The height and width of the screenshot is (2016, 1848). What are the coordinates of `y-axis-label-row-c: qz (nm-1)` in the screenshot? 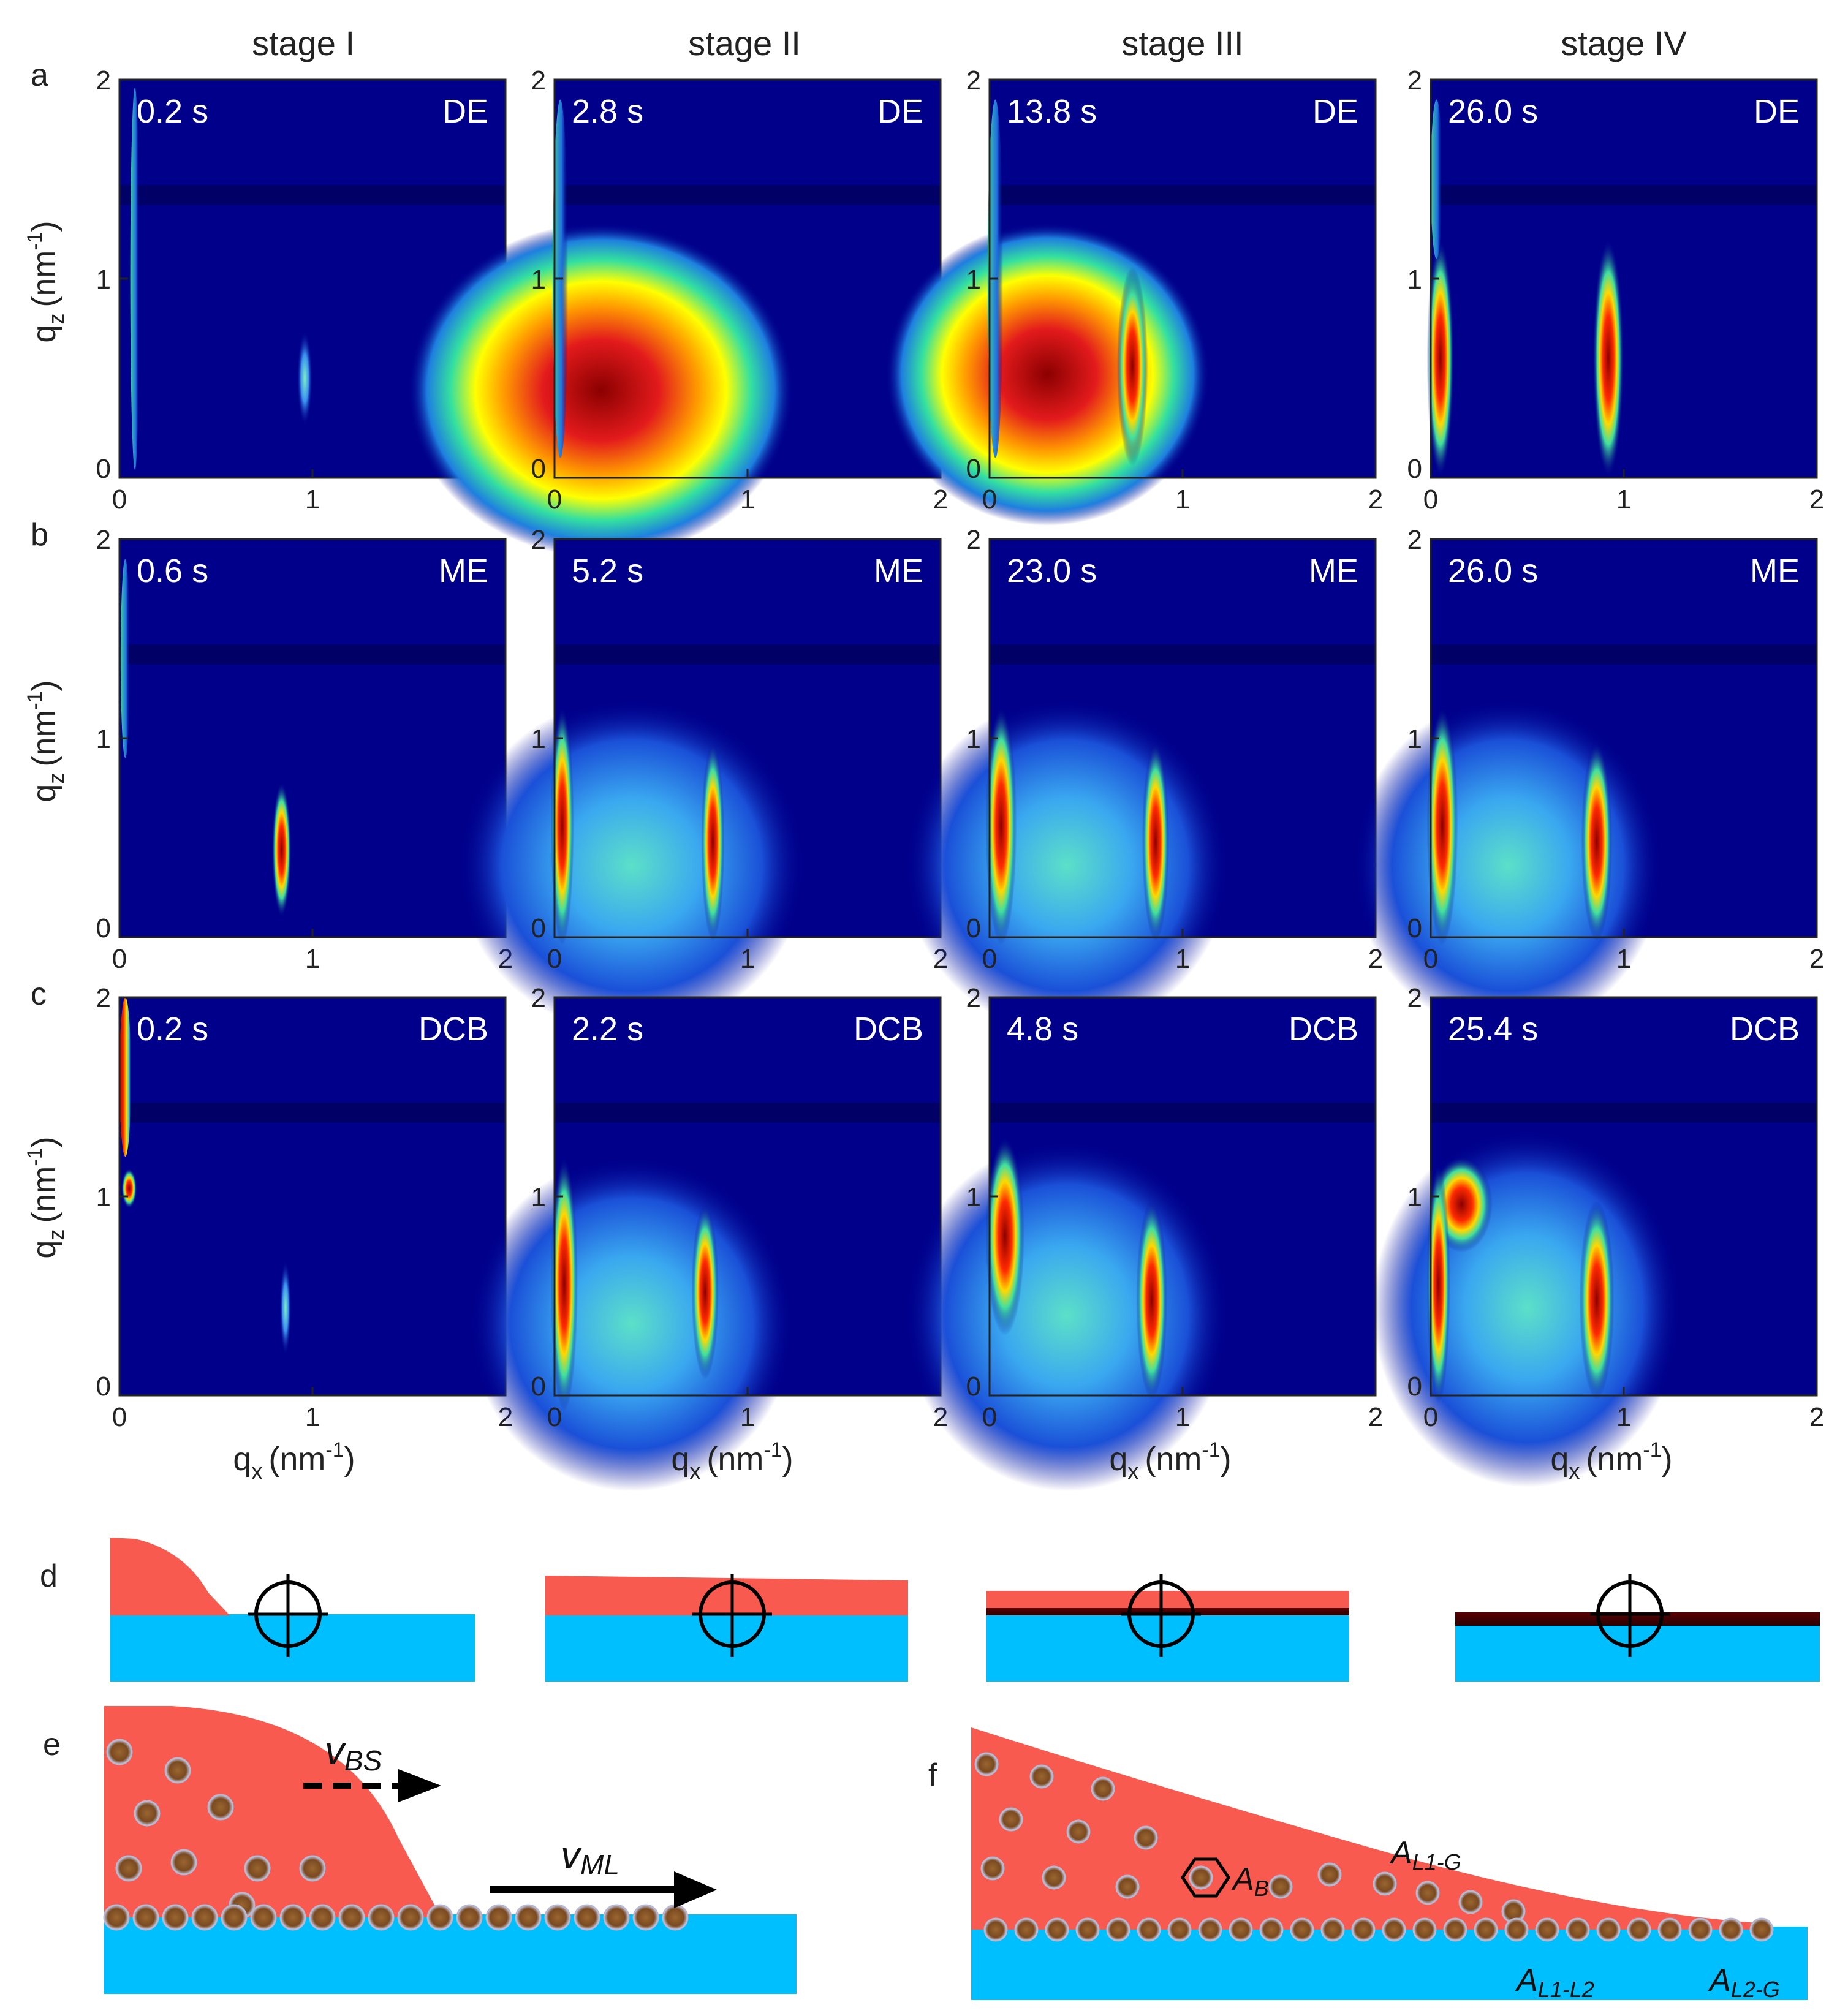 It's located at (46, 1197).